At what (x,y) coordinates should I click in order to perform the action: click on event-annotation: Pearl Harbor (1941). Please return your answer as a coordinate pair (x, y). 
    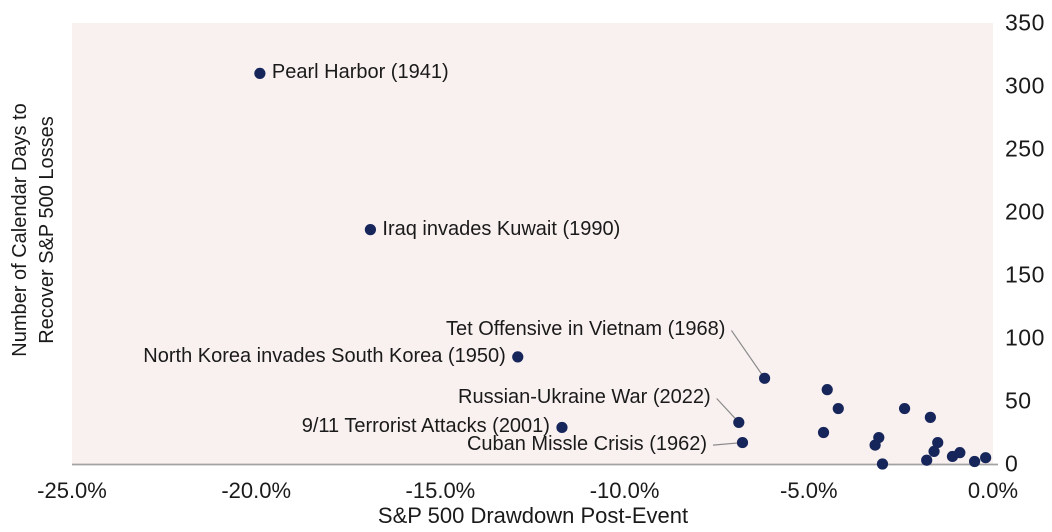
    Looking at the image, I should click on (360, 72).